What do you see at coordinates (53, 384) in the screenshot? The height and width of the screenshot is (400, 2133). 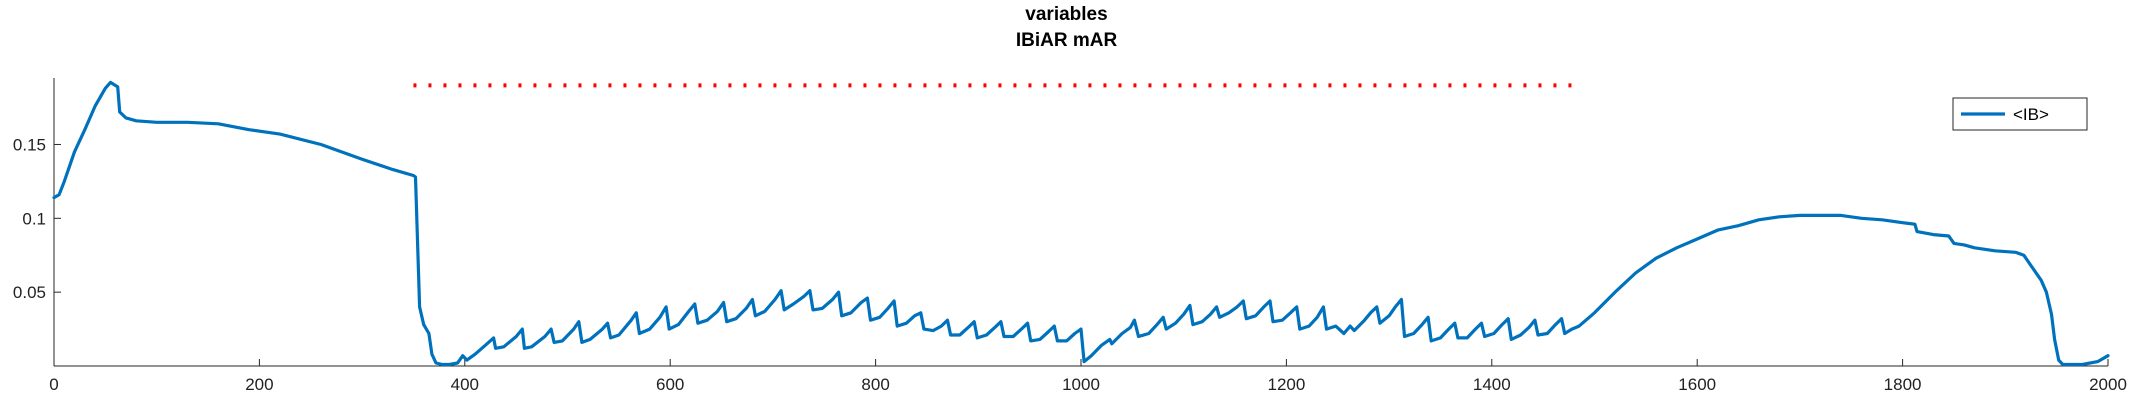 I see `x-tick-label: 0` at bounding box center [53, 384].